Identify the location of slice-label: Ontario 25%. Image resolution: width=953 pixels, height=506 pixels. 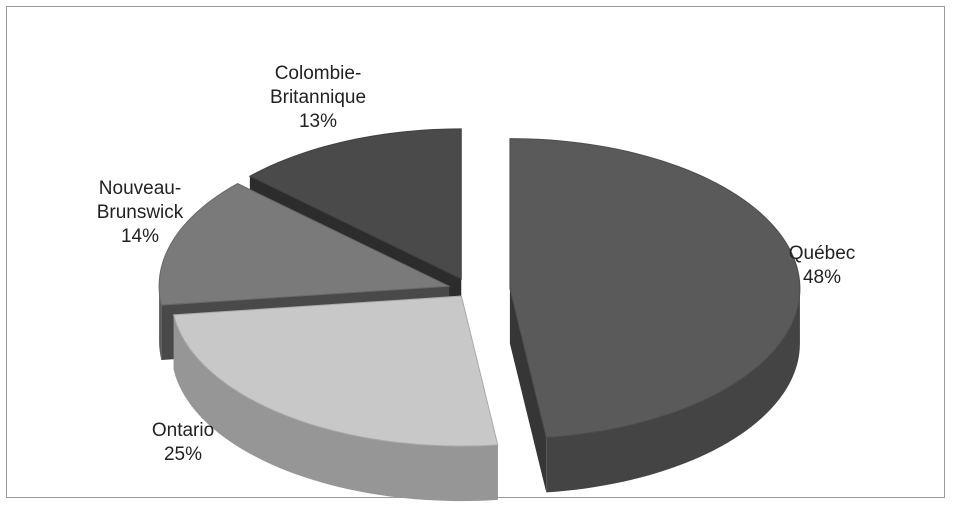
(183, 443).